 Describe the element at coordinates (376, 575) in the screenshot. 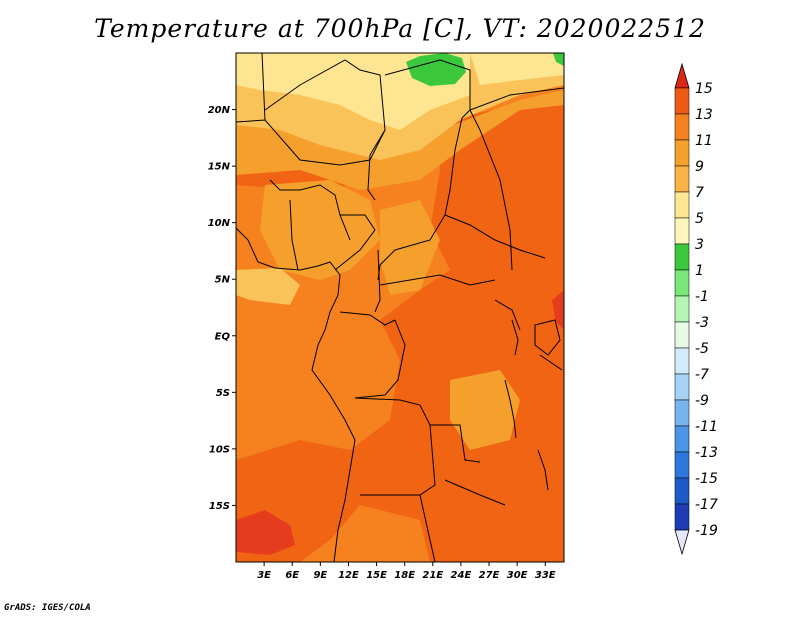

I see `lon-tick-label-4: 15E` at that location.